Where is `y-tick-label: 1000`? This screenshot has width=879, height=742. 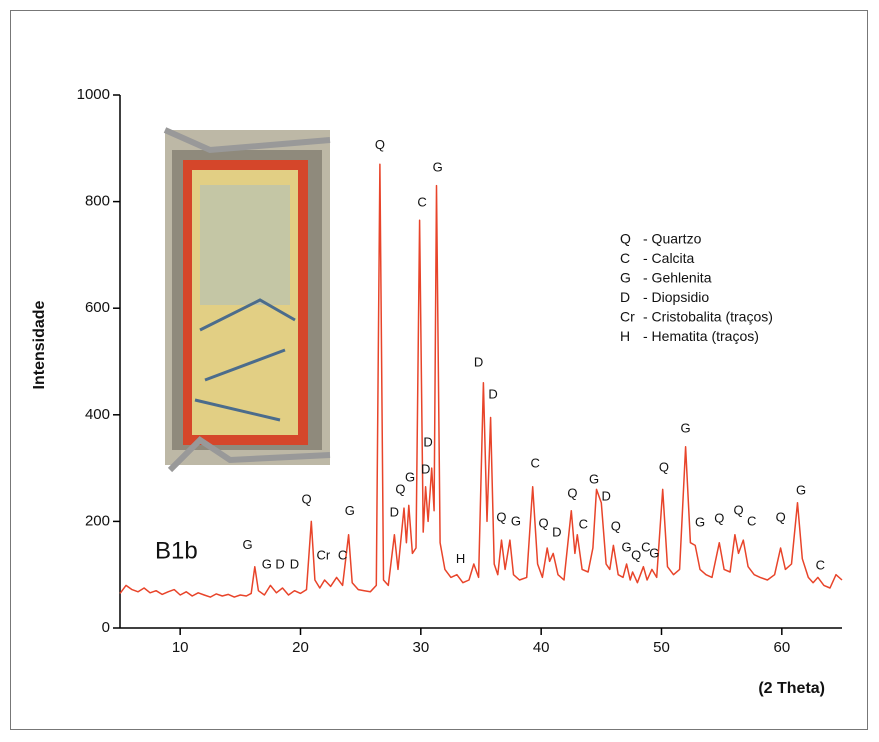
y-tick-label: 1000 is located at coordinates (93, 94).